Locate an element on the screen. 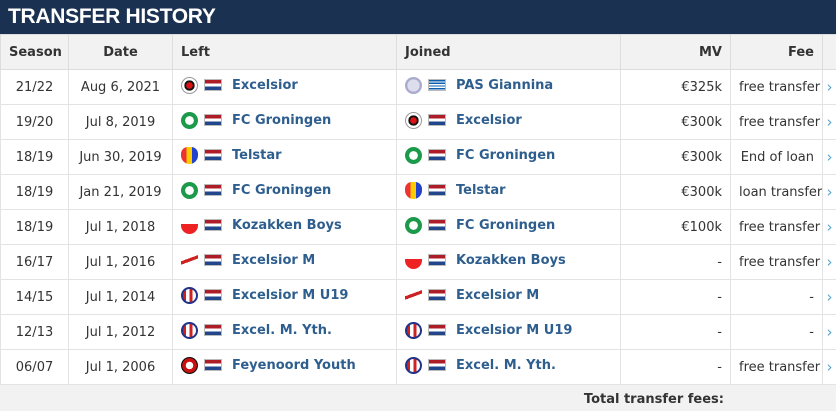 This screenshot has width=836, height=411. date: Jul 1, 2018 is located at coordinates (120, 227).